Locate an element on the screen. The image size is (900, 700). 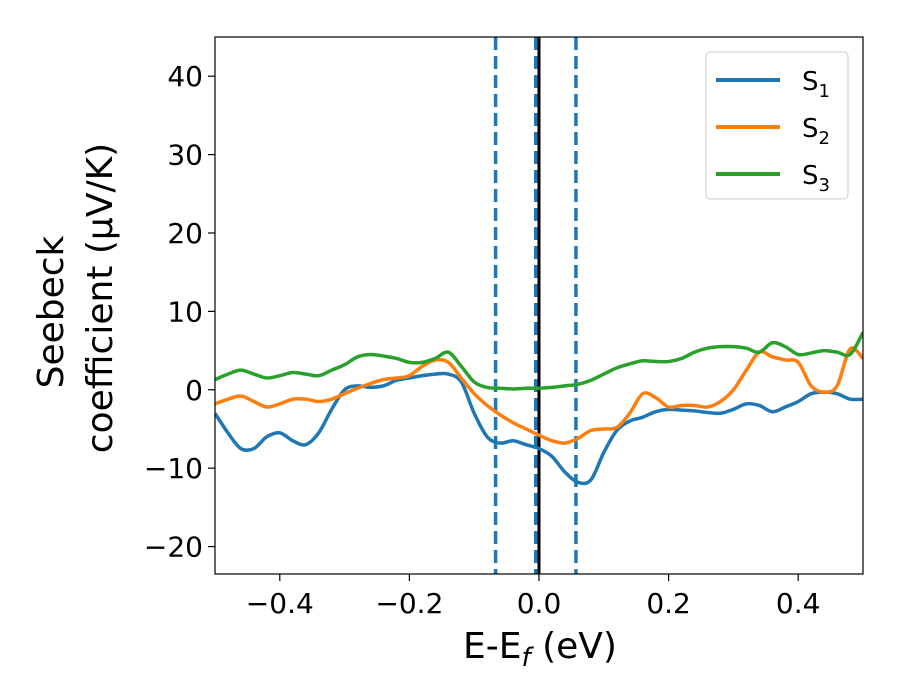
y-axis-ticks: −20 −10 0 10 20 30 40 is located at coordinates (179, 312).